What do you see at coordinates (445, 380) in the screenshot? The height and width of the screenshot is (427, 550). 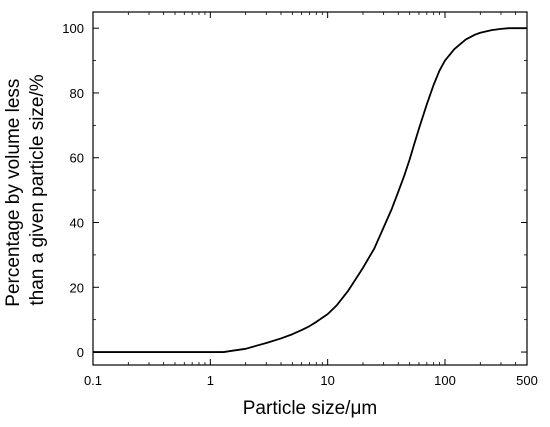 I see `x-tick-label: 100` at bounding box center [445, 380].